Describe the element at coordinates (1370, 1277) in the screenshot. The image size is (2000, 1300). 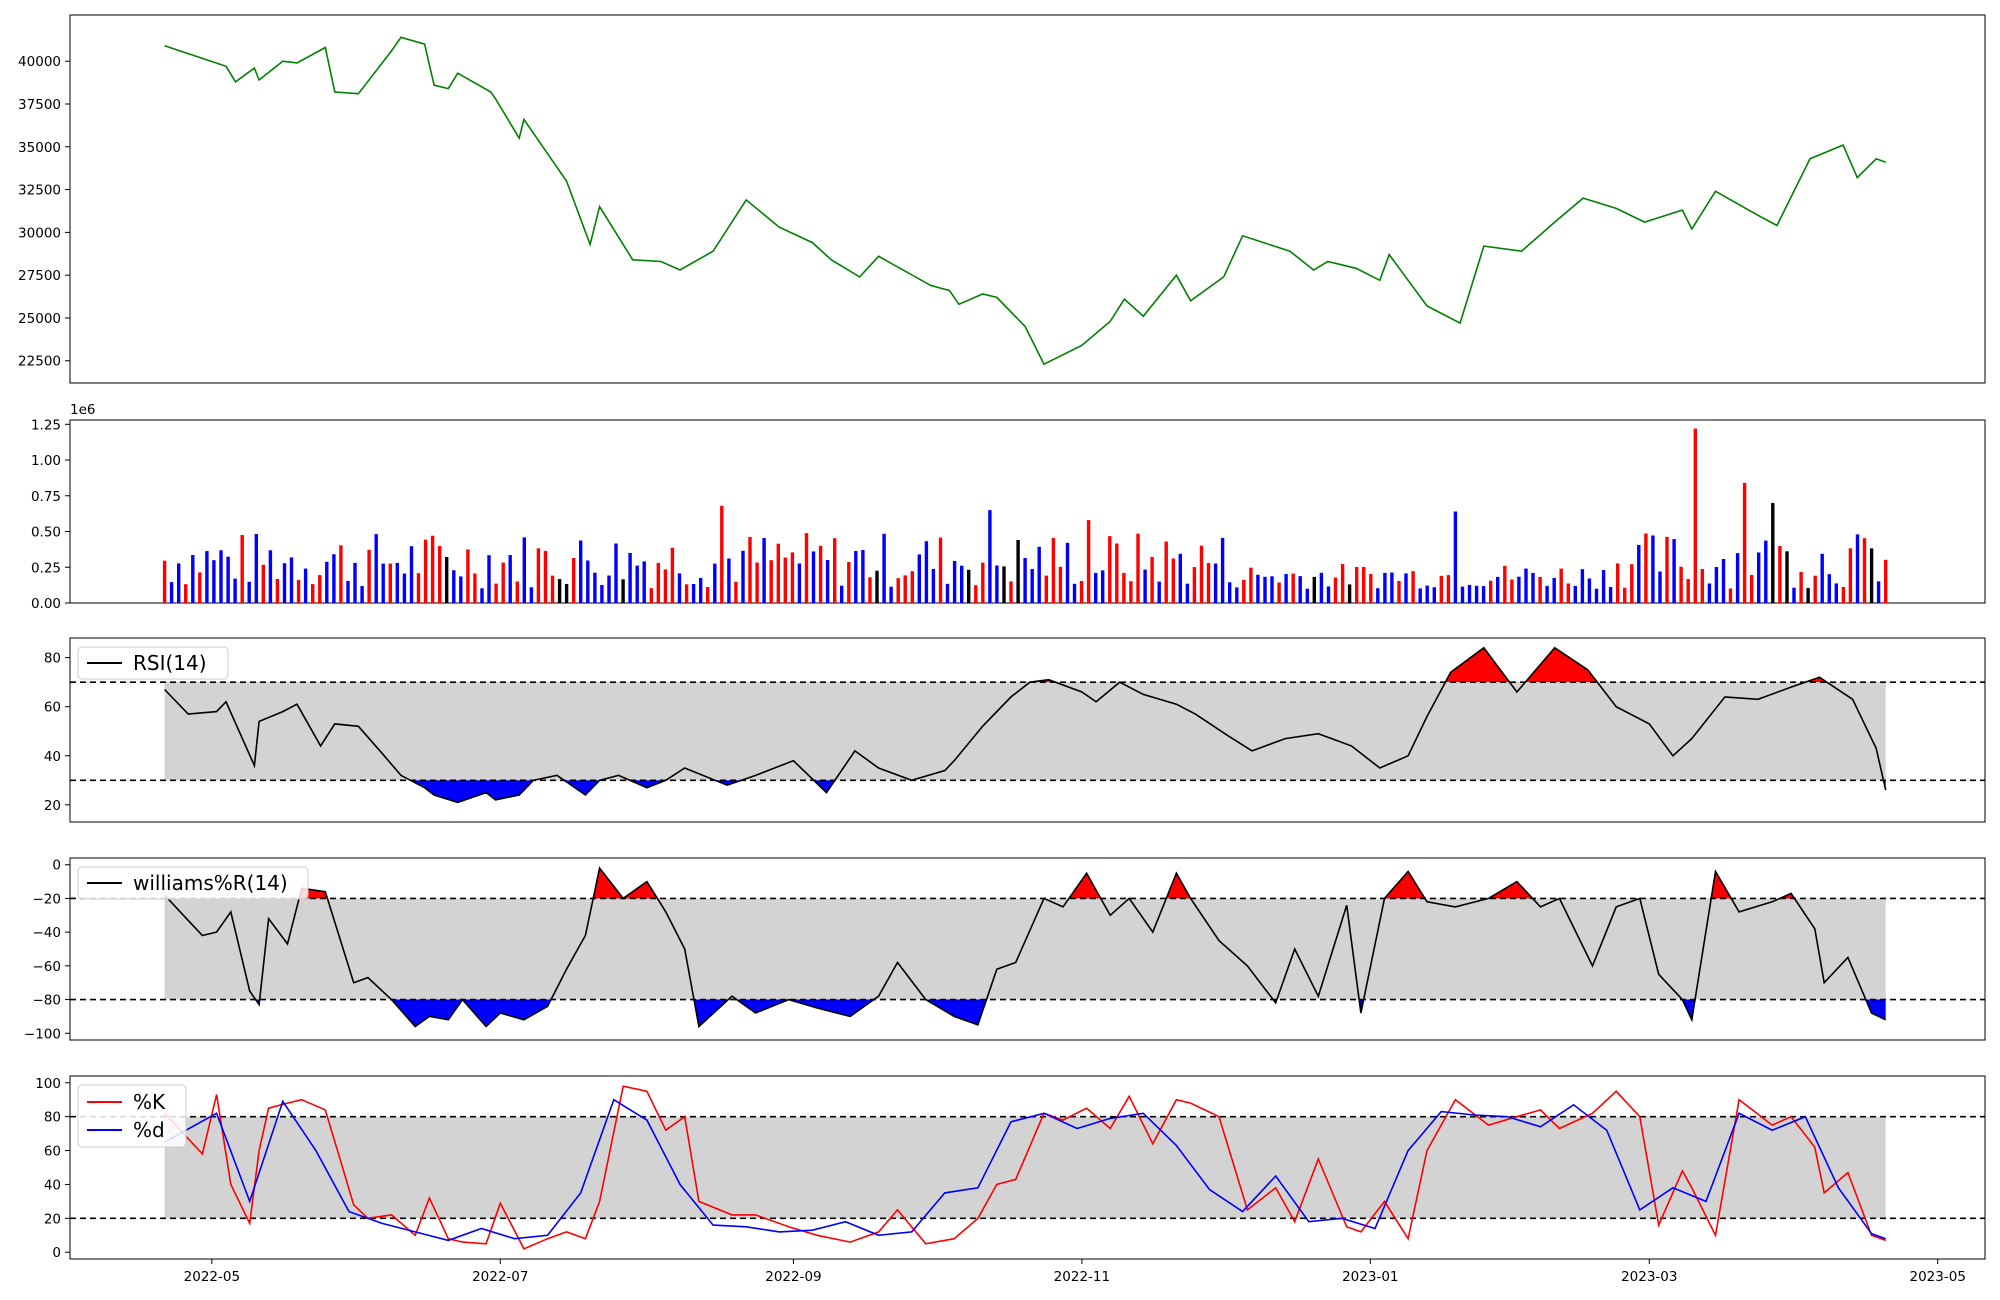
I see `x-tick-label: 2023-01` at that location.